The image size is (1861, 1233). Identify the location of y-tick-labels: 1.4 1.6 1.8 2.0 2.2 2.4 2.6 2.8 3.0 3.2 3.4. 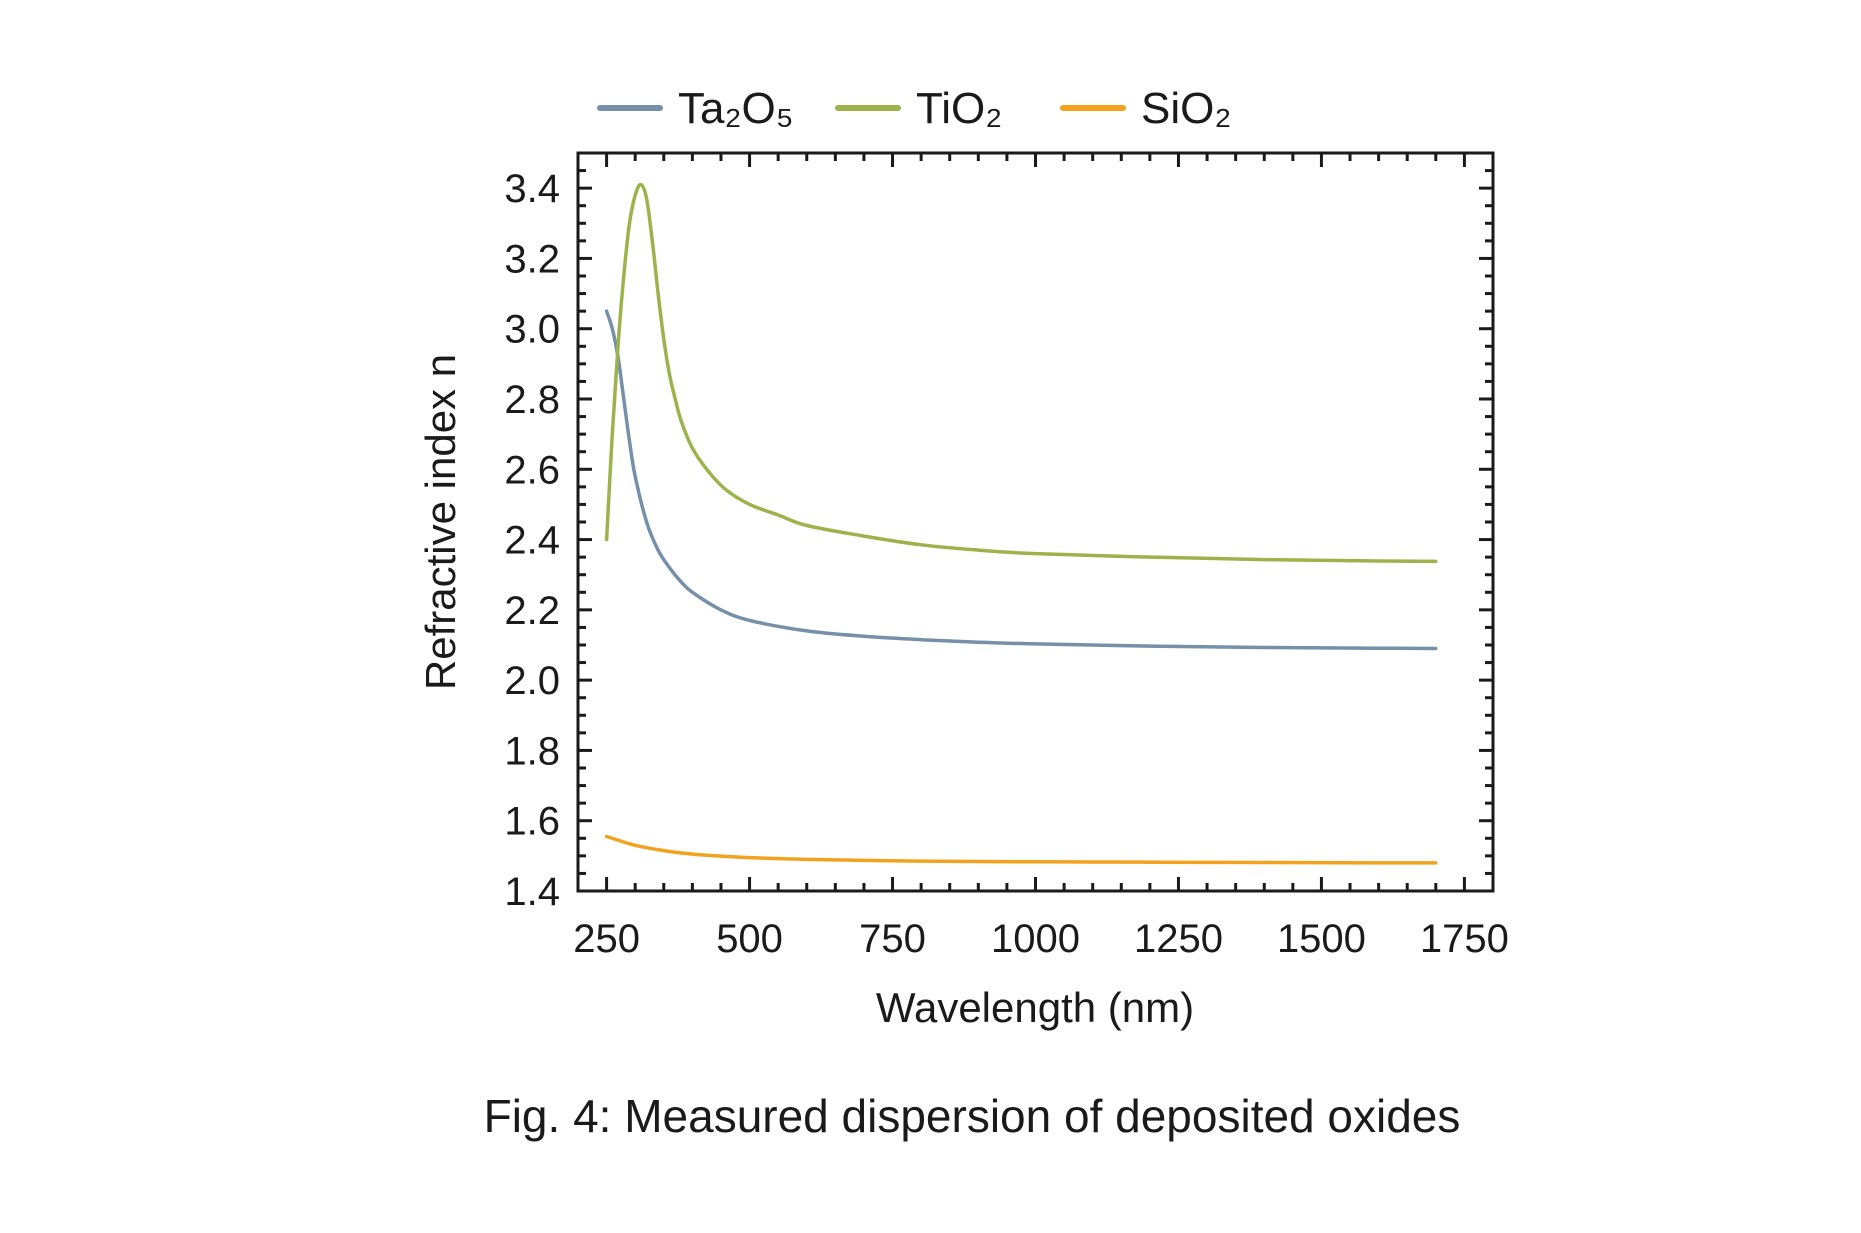
(532, 540).